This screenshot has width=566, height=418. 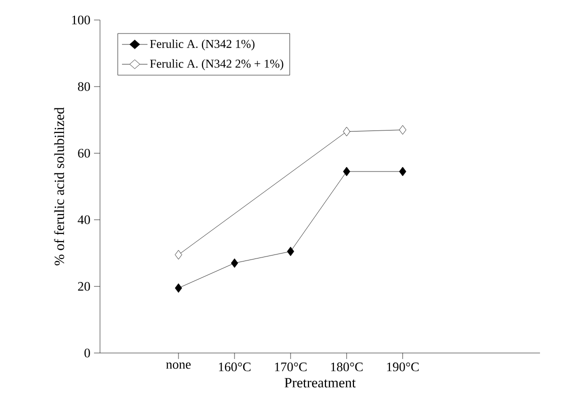 I want to click on x-axis-title: Pretreatment, so click(x=320, y=383).